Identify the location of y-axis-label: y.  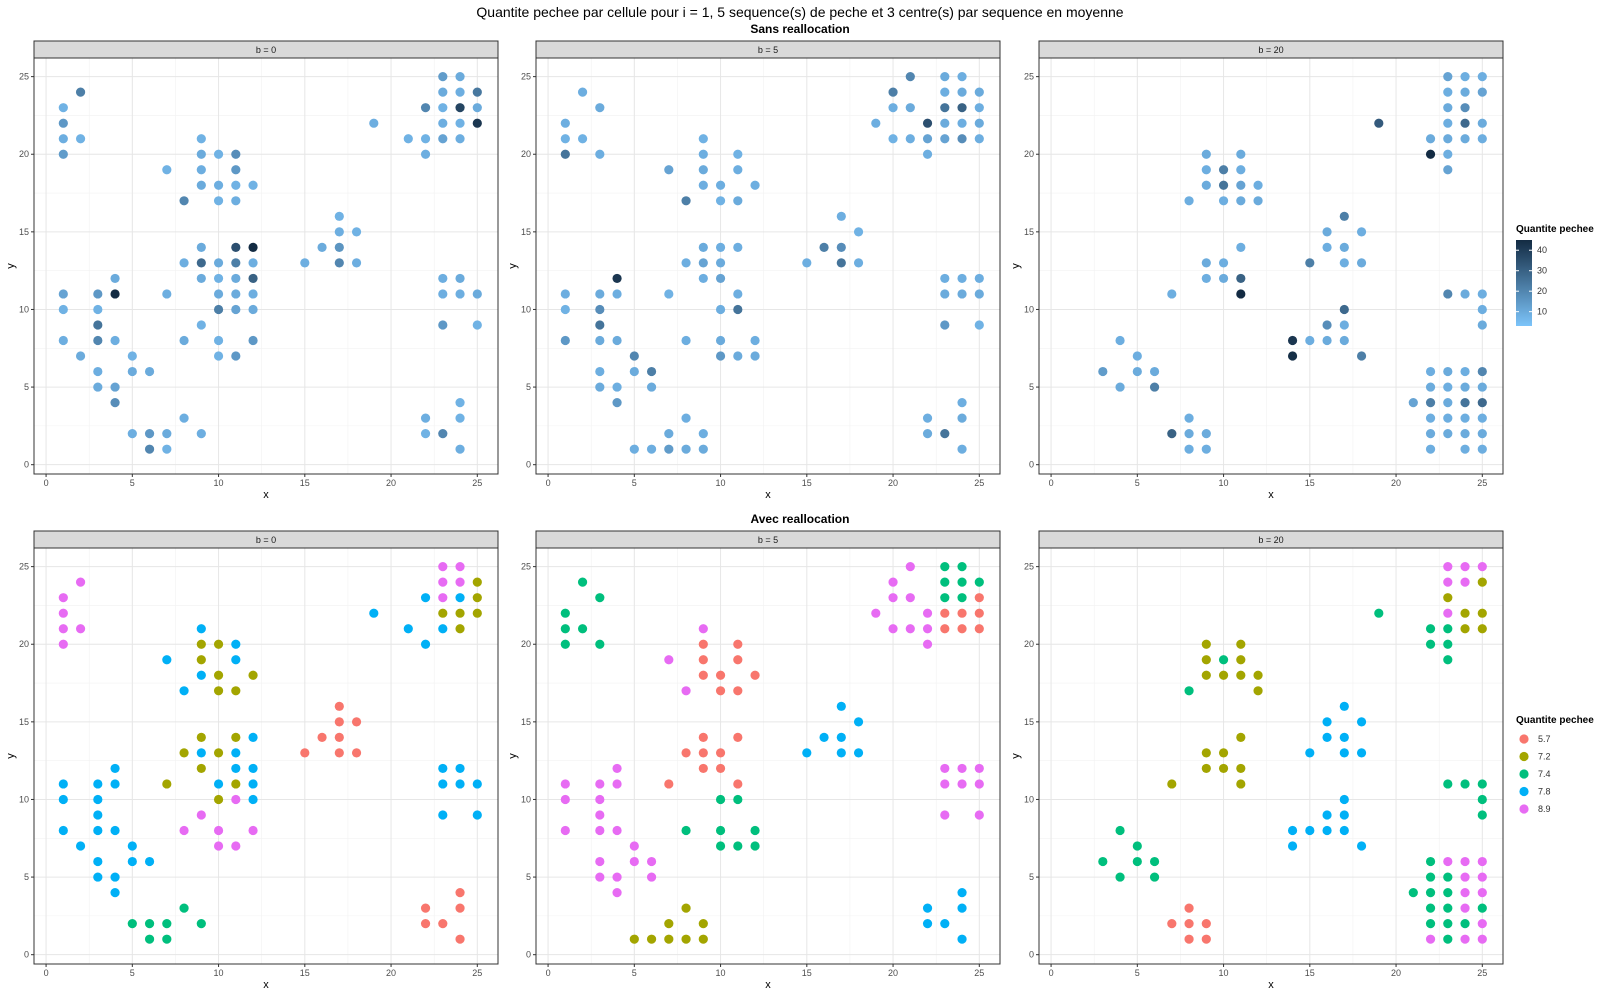
(513, 756).